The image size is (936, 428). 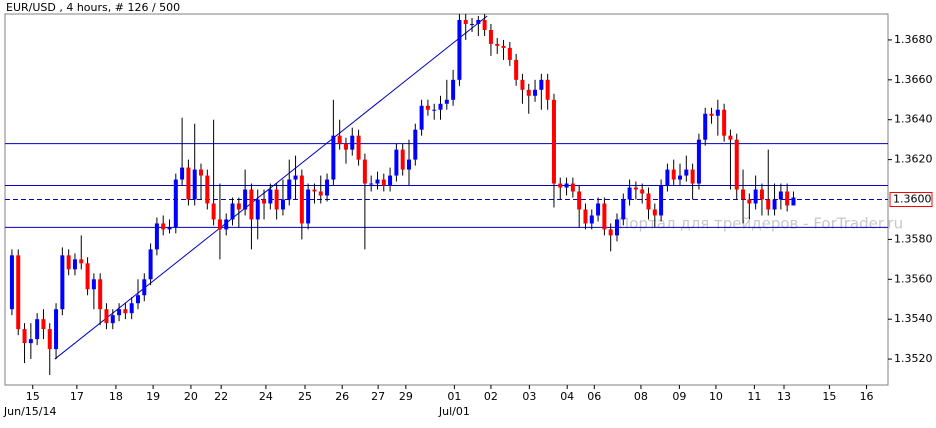 What do you see at coordinates (491, 396) in the screenshot?
I see `x-tick-label: 02` at bounding box center [491, 396].